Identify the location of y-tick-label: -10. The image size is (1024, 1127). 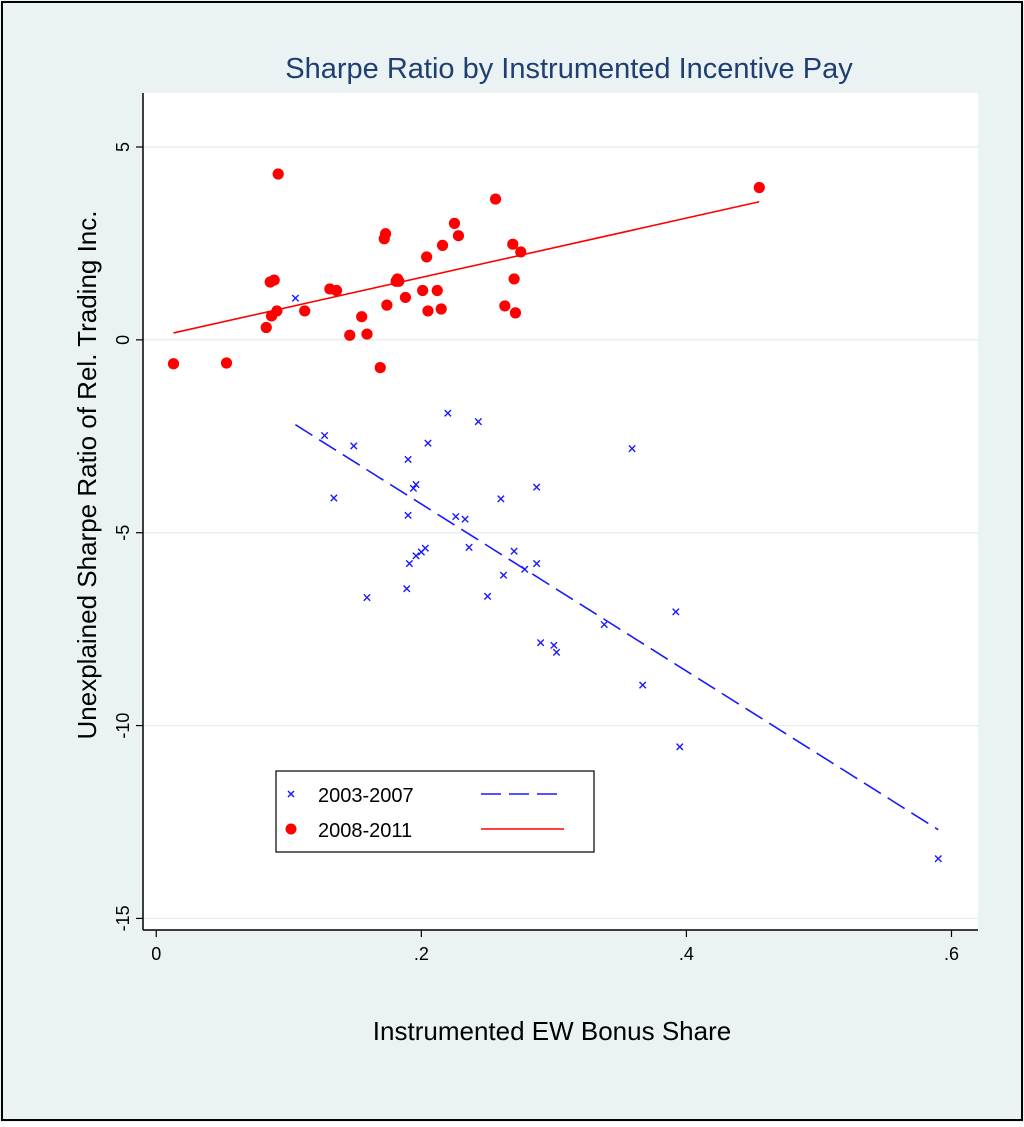
(123, 726).